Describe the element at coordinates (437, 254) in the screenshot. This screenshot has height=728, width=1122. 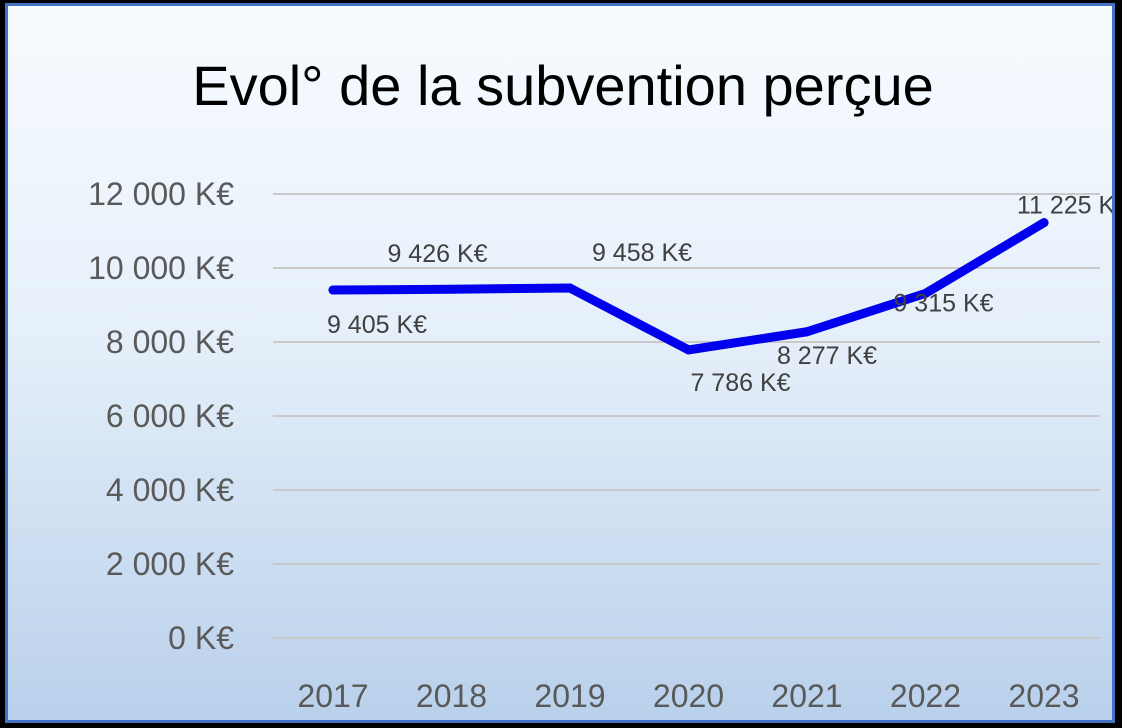
I see `data-label: 9 426 K€` at that location.